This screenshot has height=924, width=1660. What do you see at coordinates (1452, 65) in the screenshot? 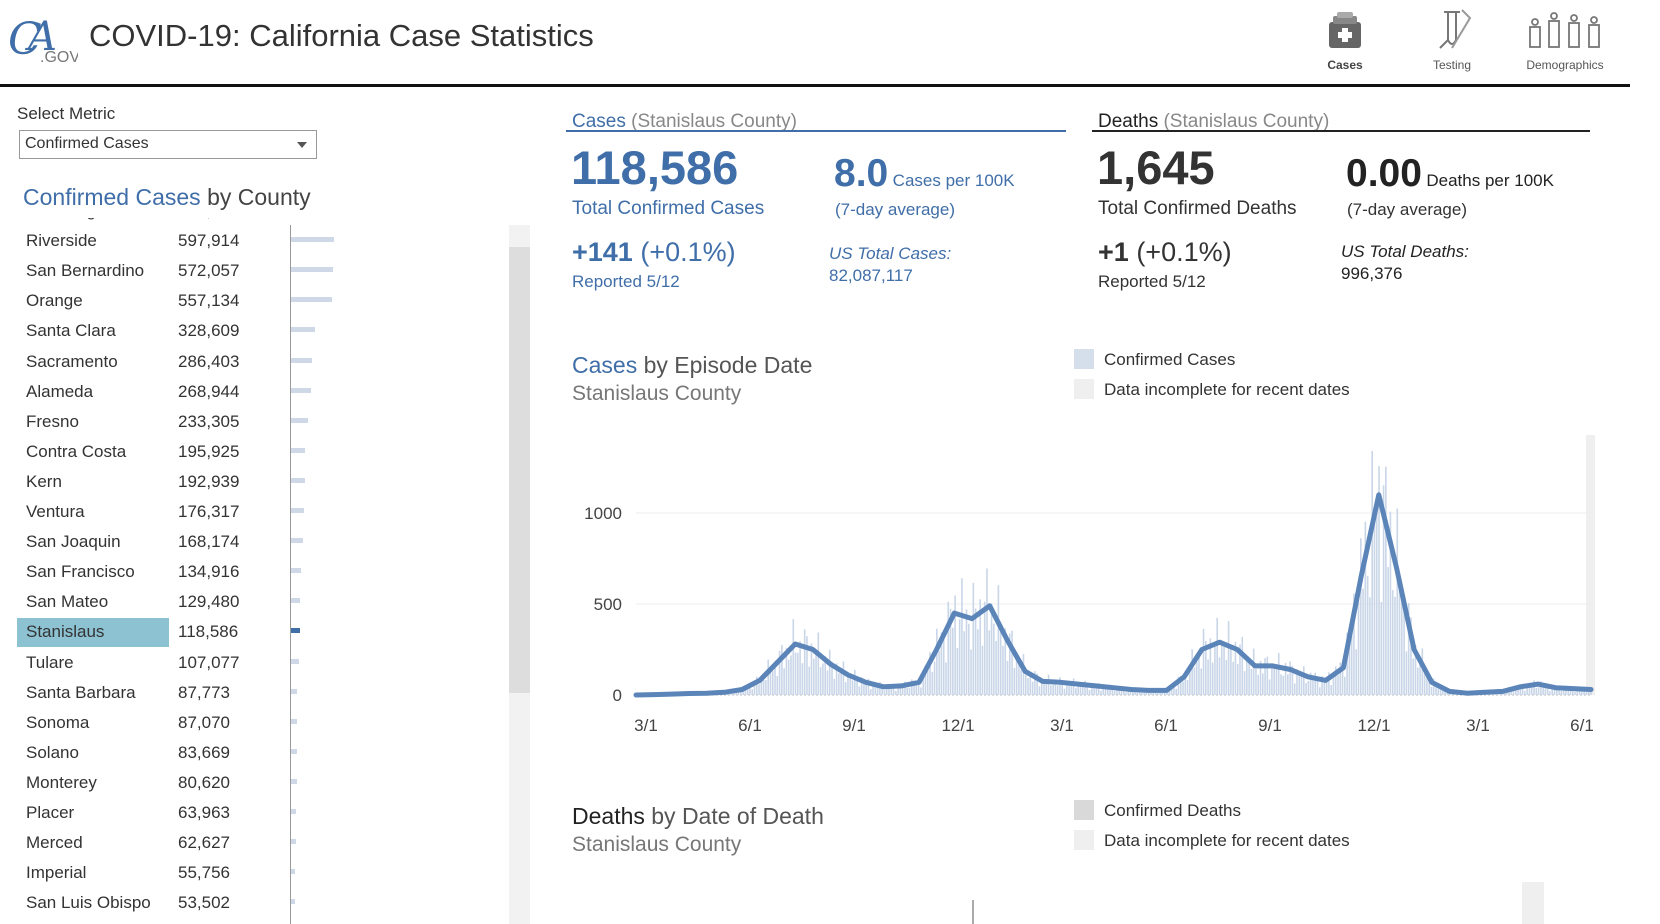
I see `nav-testing-label: Testing` at bounding box center [1452, 65].